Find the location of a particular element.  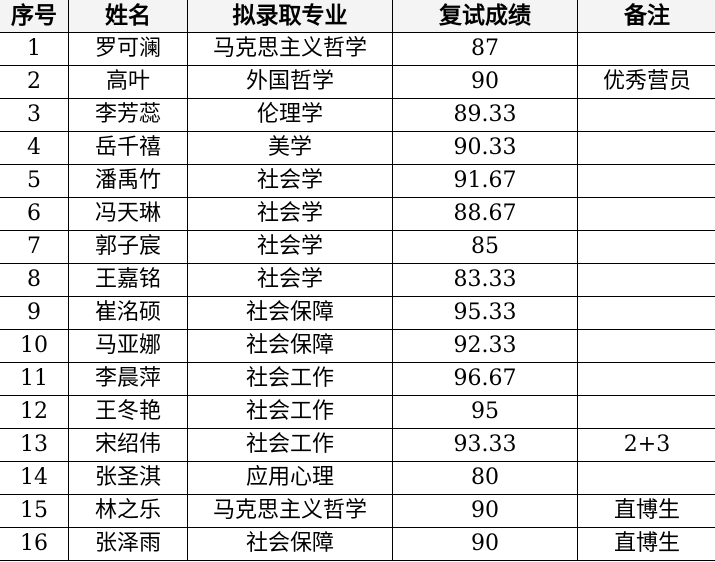

table-row: 10 马亚娜 社会保障 92.33 is located at coordinates (357, 346).